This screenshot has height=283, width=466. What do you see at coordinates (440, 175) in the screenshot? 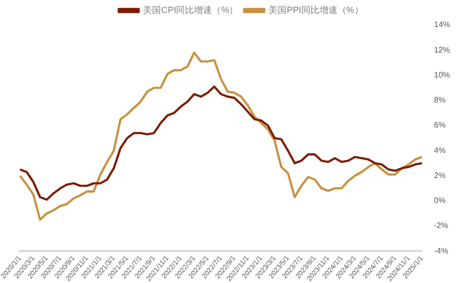
I see `y-tick-label: 2%` at bounding box center [440, 175].